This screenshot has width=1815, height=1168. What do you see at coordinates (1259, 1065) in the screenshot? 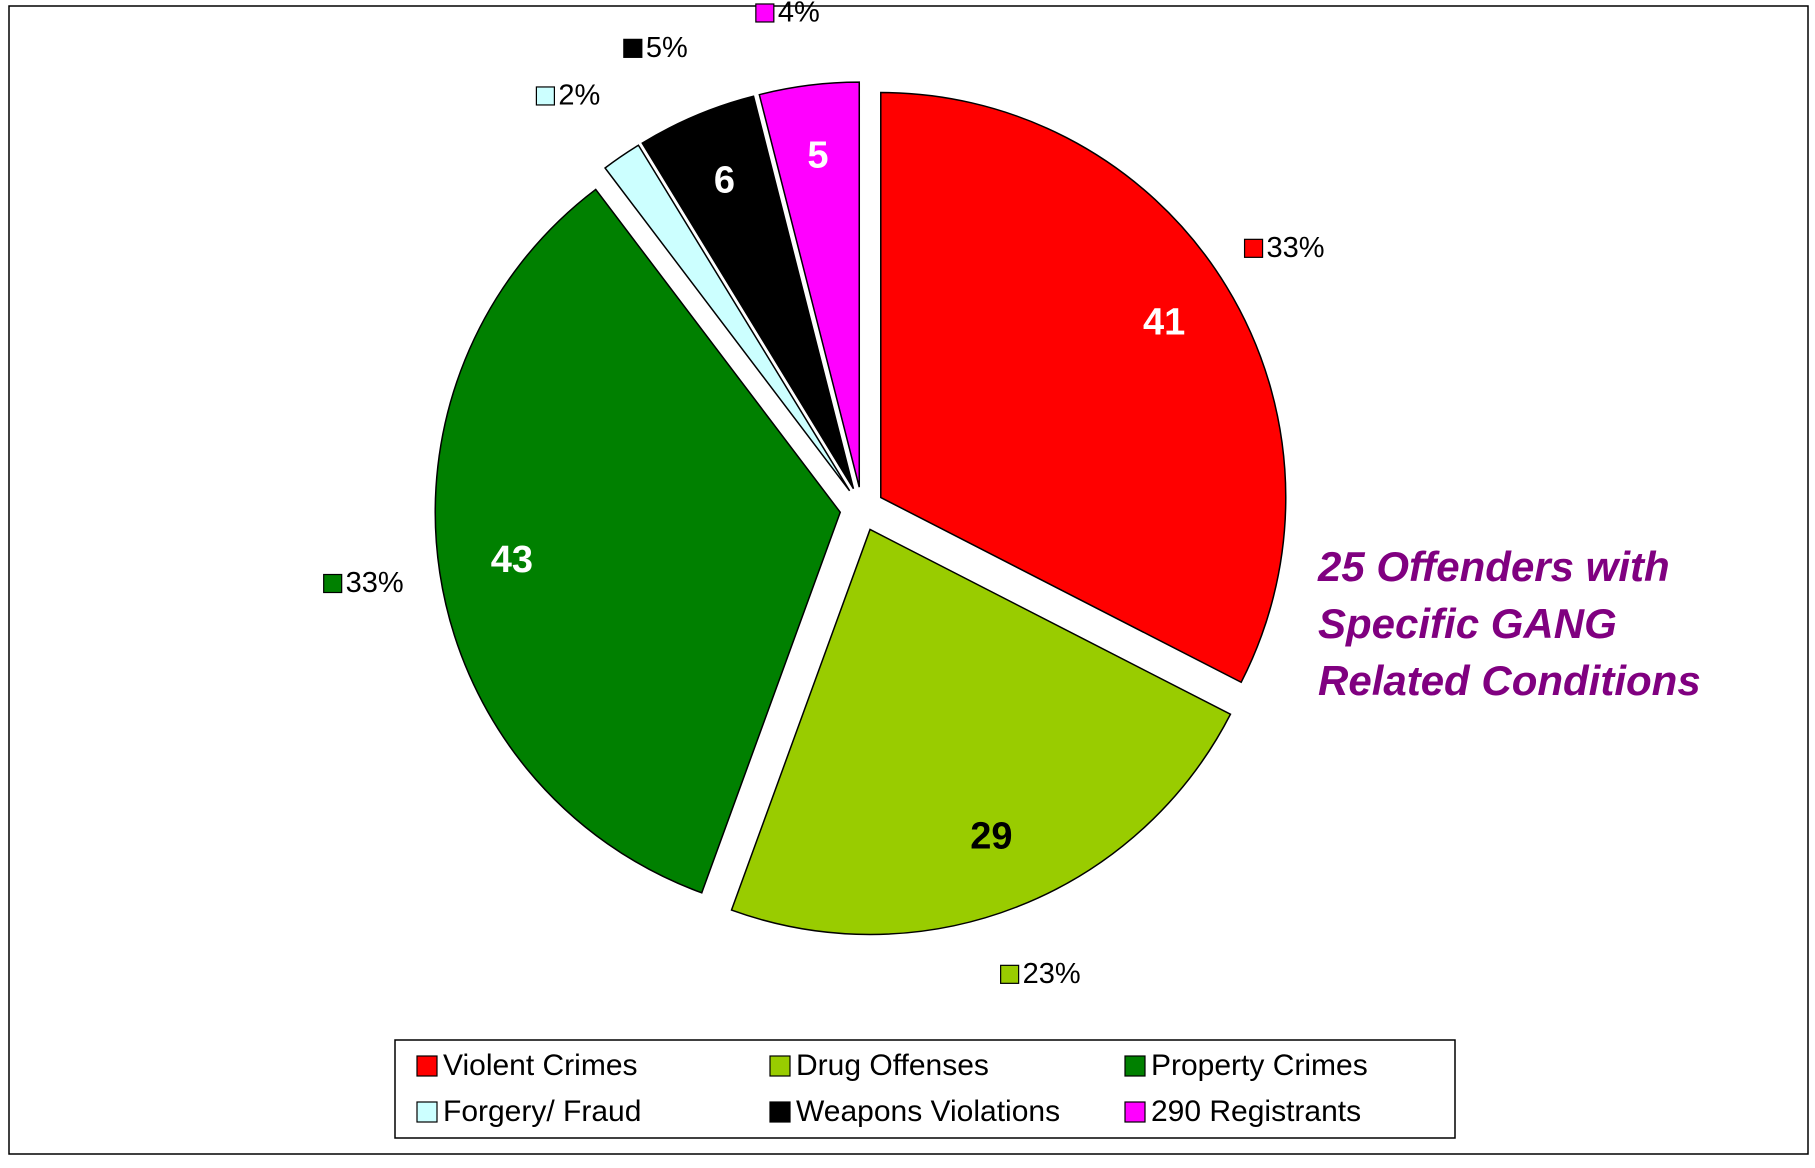
I see `legend-label: Property Crimes` at bounding box center [1259, 1065].